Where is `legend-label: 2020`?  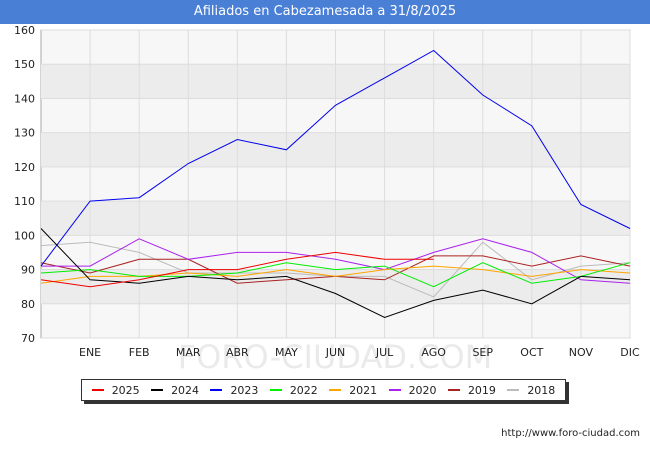 legend-label: 2020 is located at coordinates (422, 390).